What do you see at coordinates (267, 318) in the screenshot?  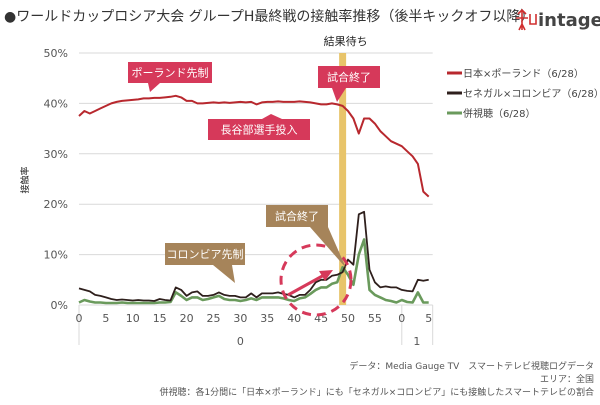 I see `x-tick-label: 35` at bounding box center [267, 318].